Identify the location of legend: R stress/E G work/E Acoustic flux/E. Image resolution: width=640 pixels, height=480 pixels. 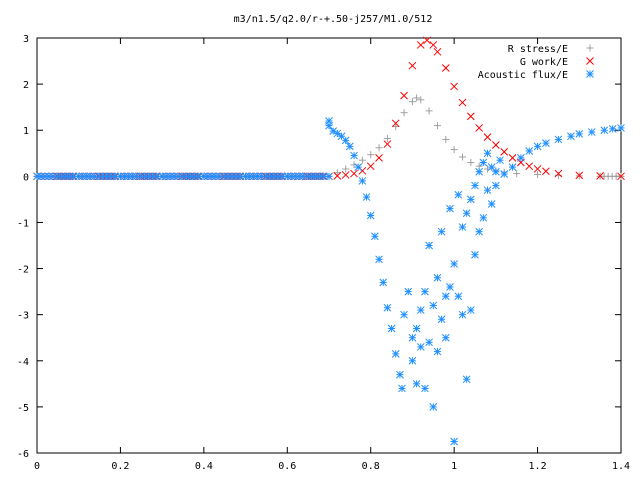
(536, 62).